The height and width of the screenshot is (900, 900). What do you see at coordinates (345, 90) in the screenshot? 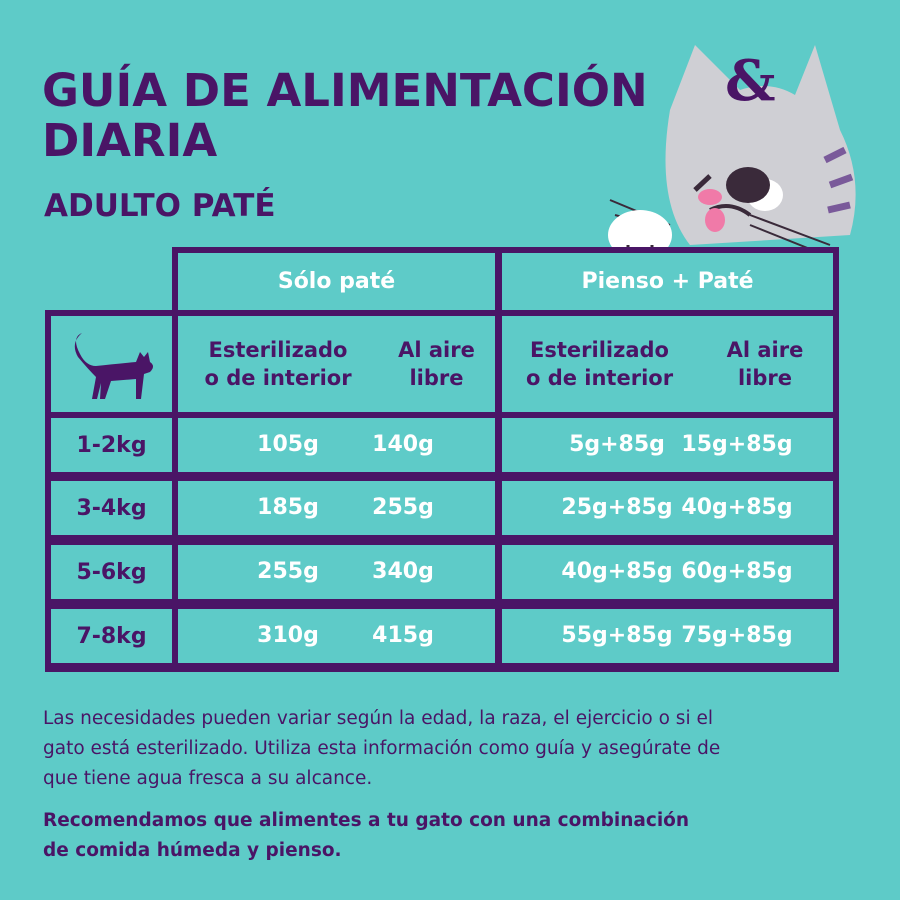
I see `title-line: GUÍA DE ALIMENTACIÓN` at bounding box center [345, 90].